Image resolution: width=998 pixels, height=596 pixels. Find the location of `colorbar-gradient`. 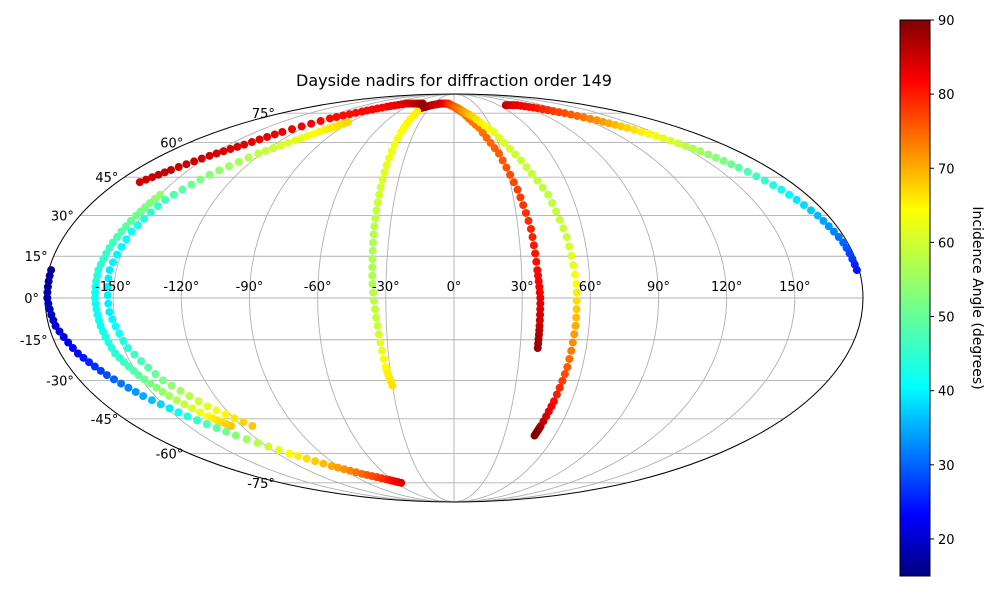

colorbar-gradient is located at coordinates (915, 298).